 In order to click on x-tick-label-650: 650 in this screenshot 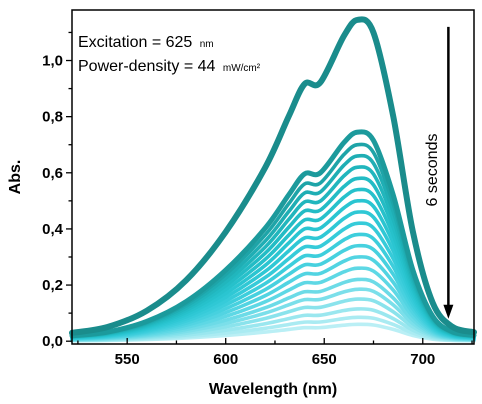, I will do `click(324, 359)`.